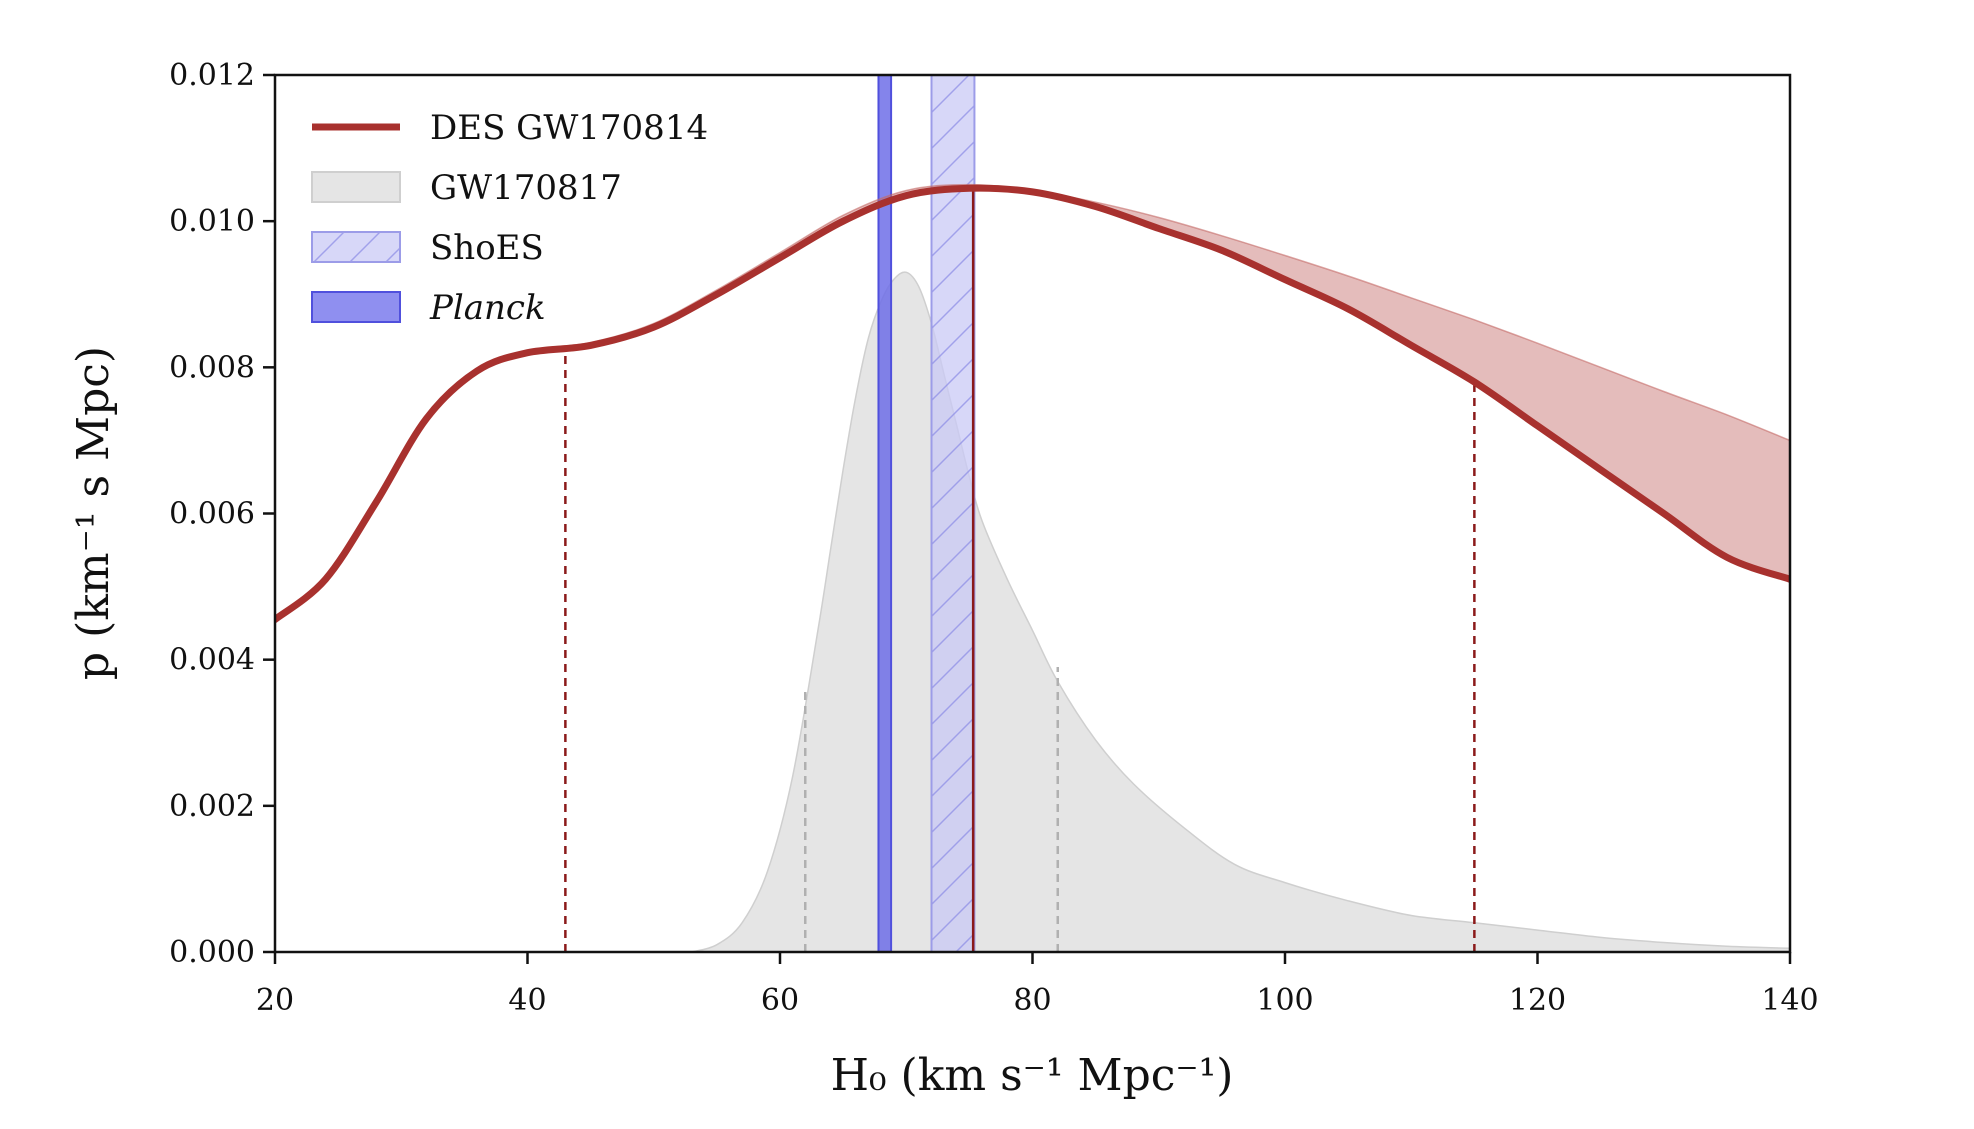 This screenshot has width=1974, height=1129. I want to click on y-axis-label: p (km⁻¹ s Mpc), so click(93, 513).